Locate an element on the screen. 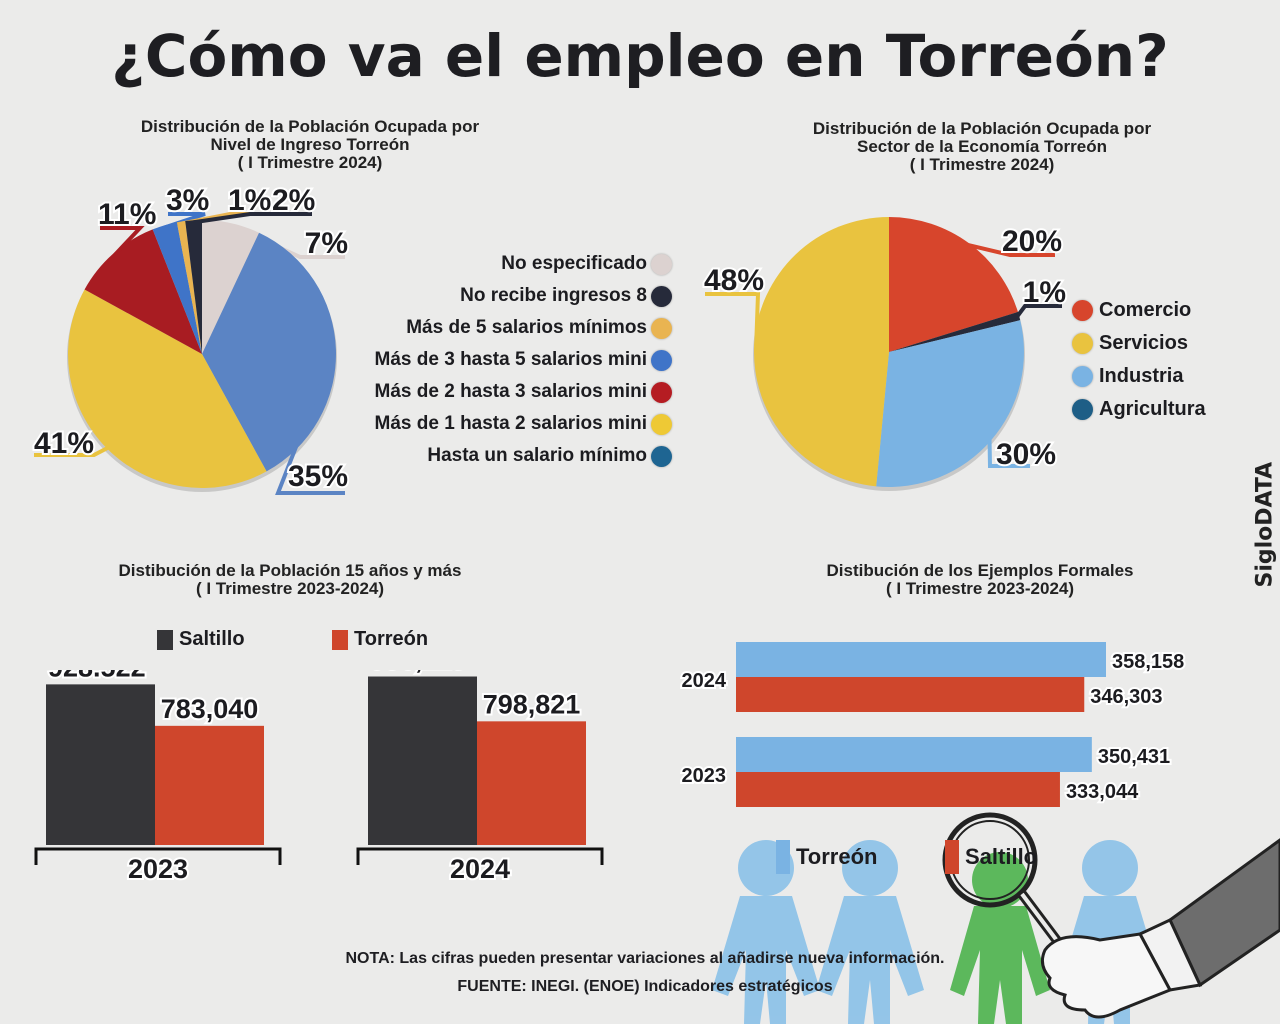 This screenshot has height=1024, width=1280. population-bar-chart: 928.522 783,040 2023 956,115 798,821 2024 is located at coordinates (319, 778).